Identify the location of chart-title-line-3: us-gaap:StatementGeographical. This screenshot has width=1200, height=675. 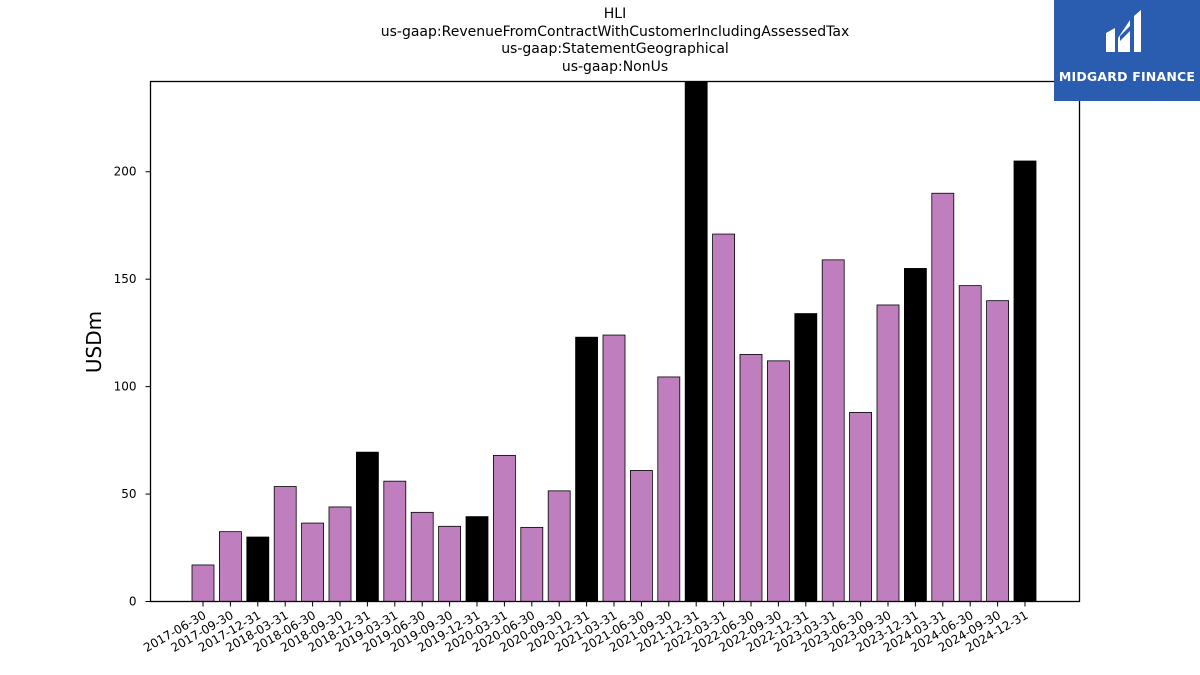
(615, 49).